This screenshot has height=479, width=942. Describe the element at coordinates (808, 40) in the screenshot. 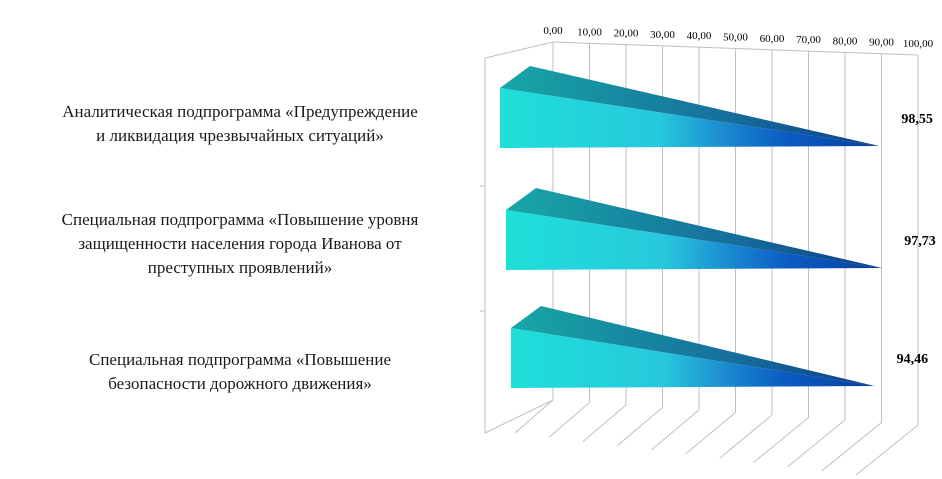

I see `x-tick-label: 70,00` at that location.